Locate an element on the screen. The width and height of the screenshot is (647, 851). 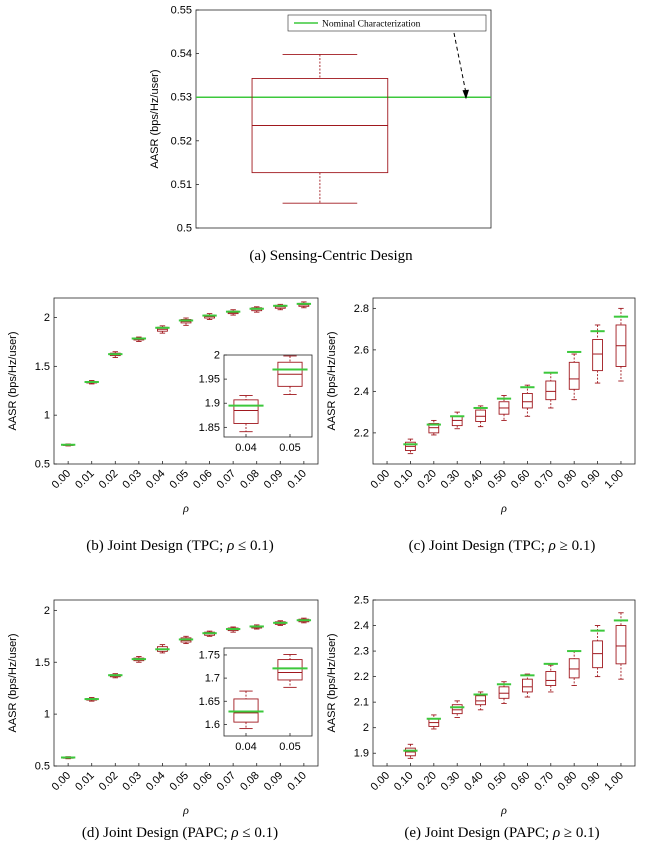
inset-chart: 1.85 1.9 1.95 2 0.04 0.05 is located at coordinates (256, 402).